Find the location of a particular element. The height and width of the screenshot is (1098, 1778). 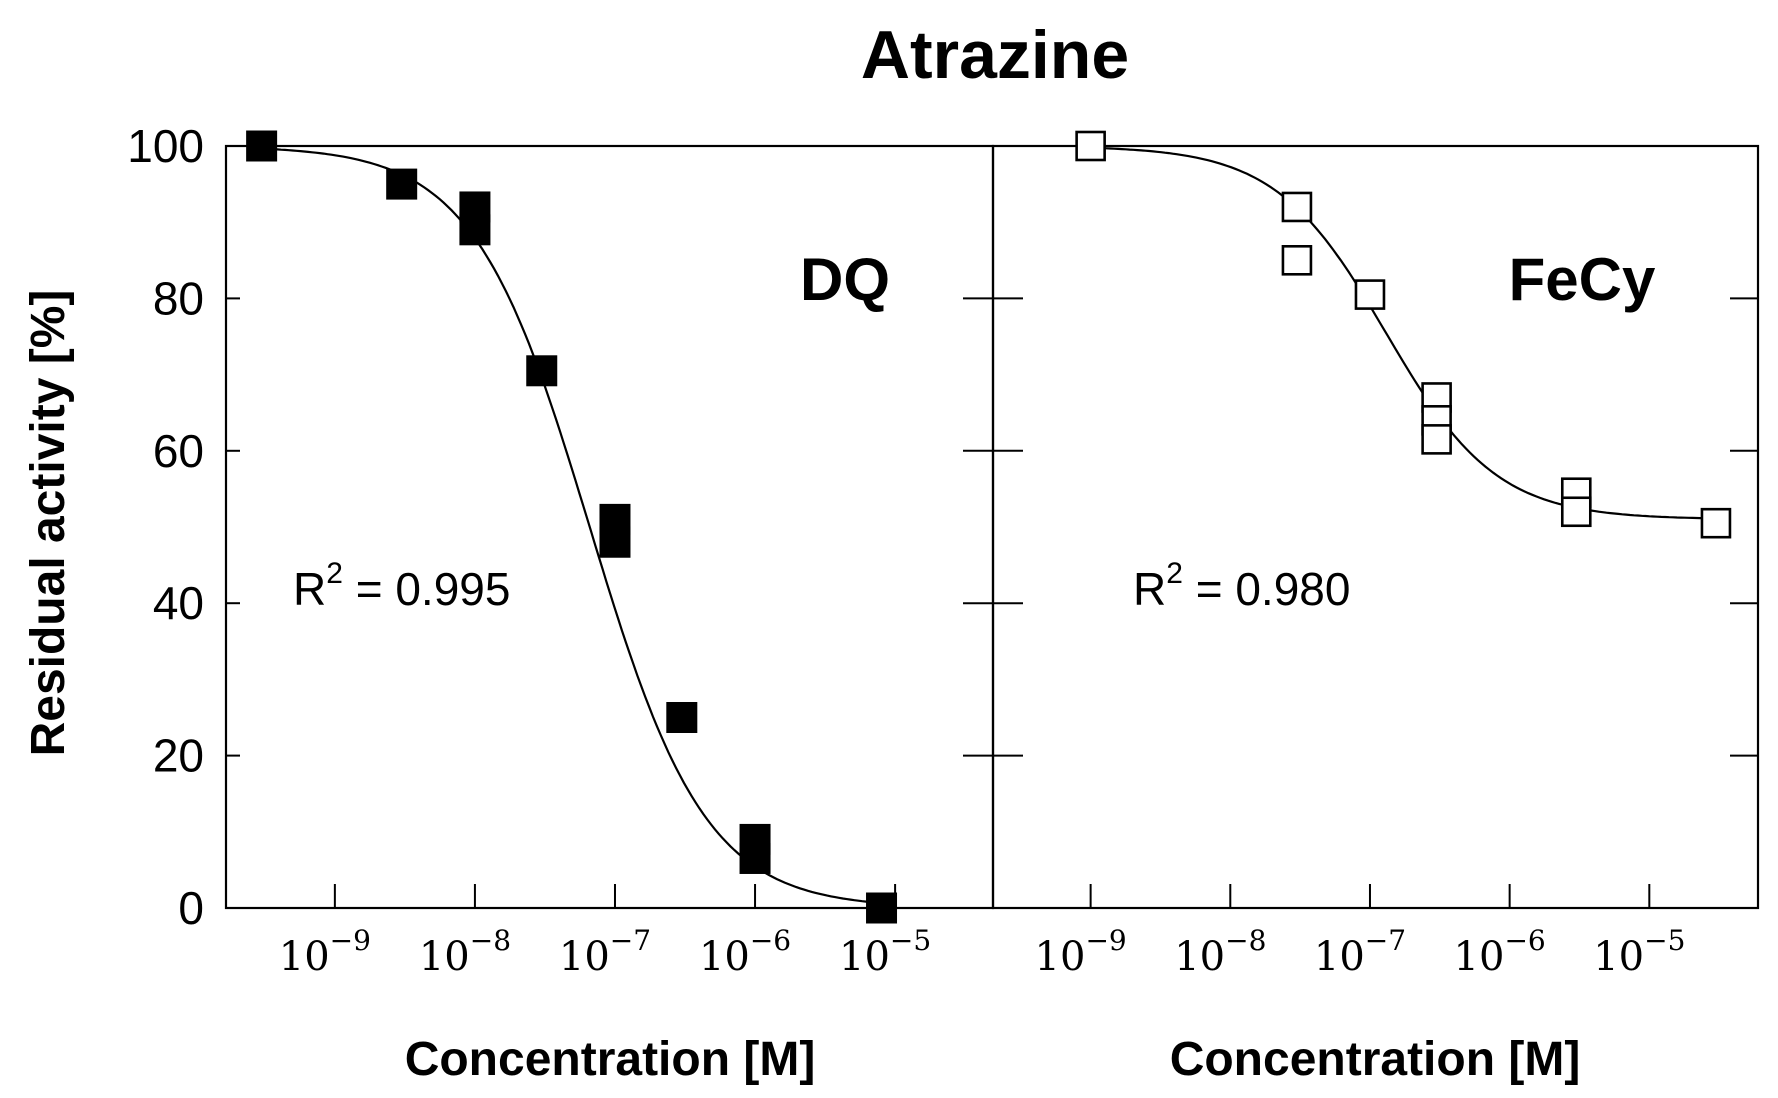

y-tick-label: 80 is located at coordinates (178, 298).